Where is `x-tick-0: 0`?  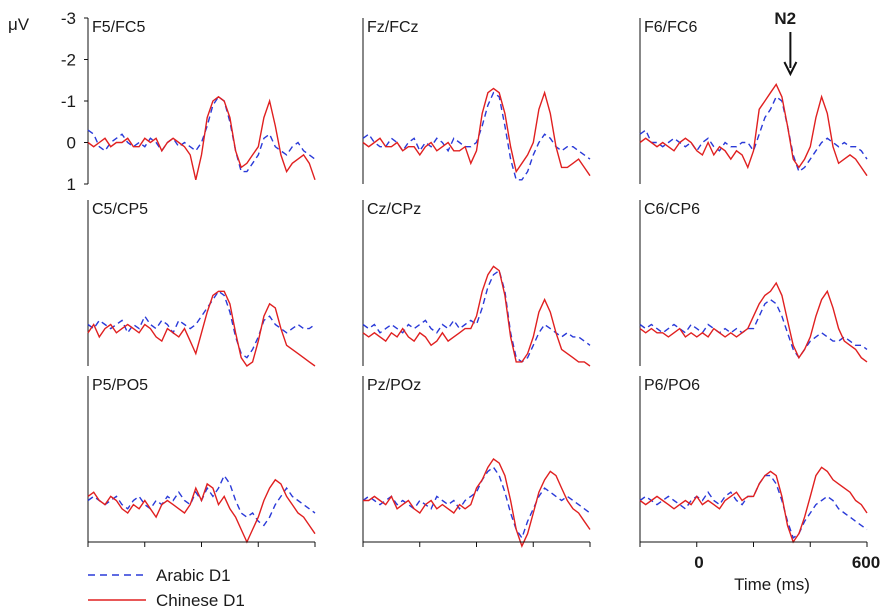
x-tick-0: 0 is located at coordinates (698, 562).